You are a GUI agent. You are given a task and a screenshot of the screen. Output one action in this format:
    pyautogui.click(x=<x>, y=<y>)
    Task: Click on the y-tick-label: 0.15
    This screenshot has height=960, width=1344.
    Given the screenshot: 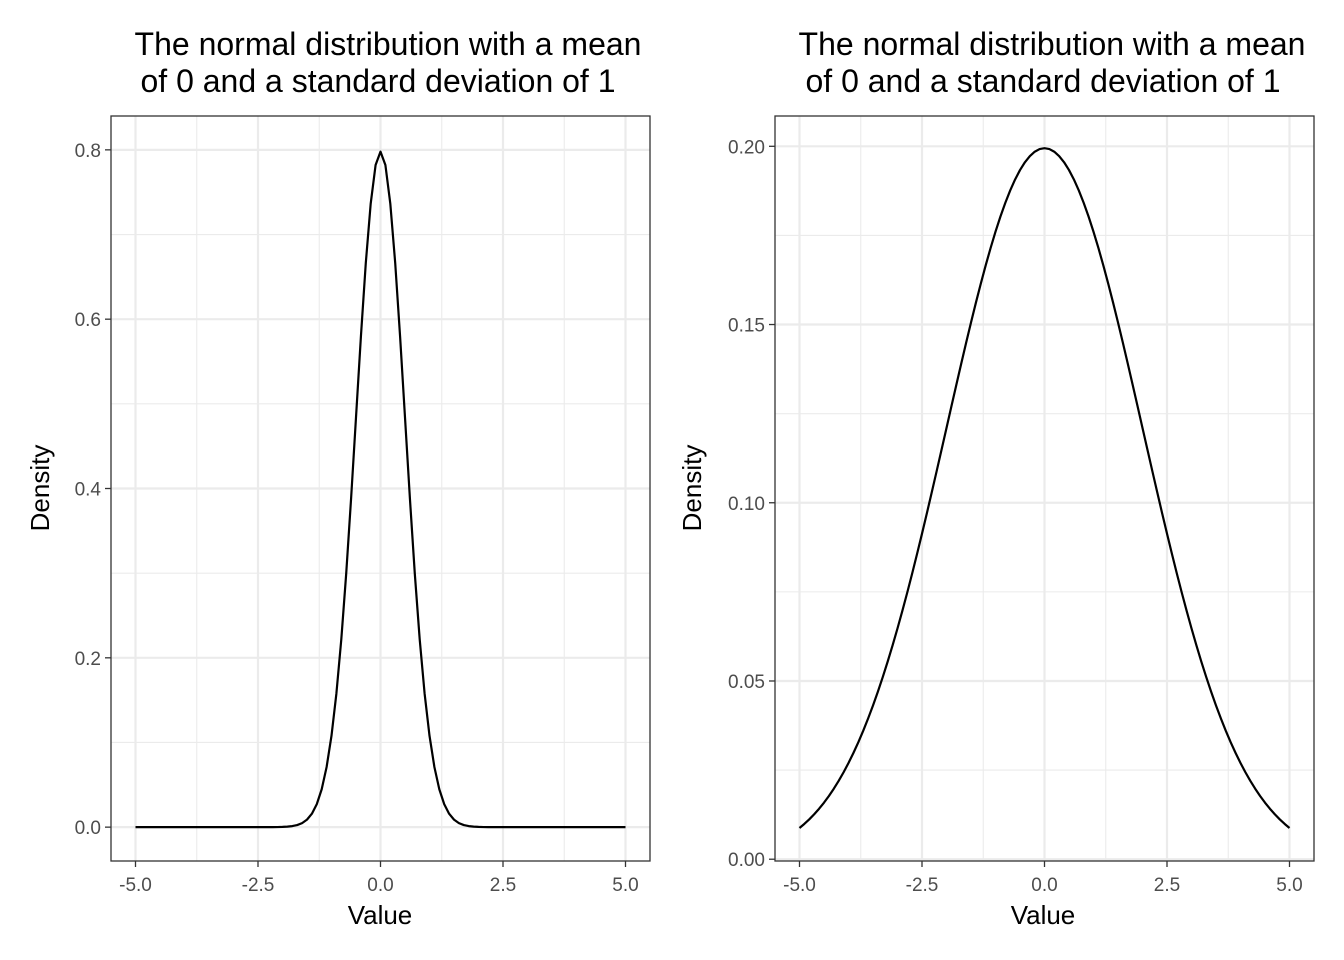 What is the action you would take?
    pyautogui.click(x=746, y=326)
    